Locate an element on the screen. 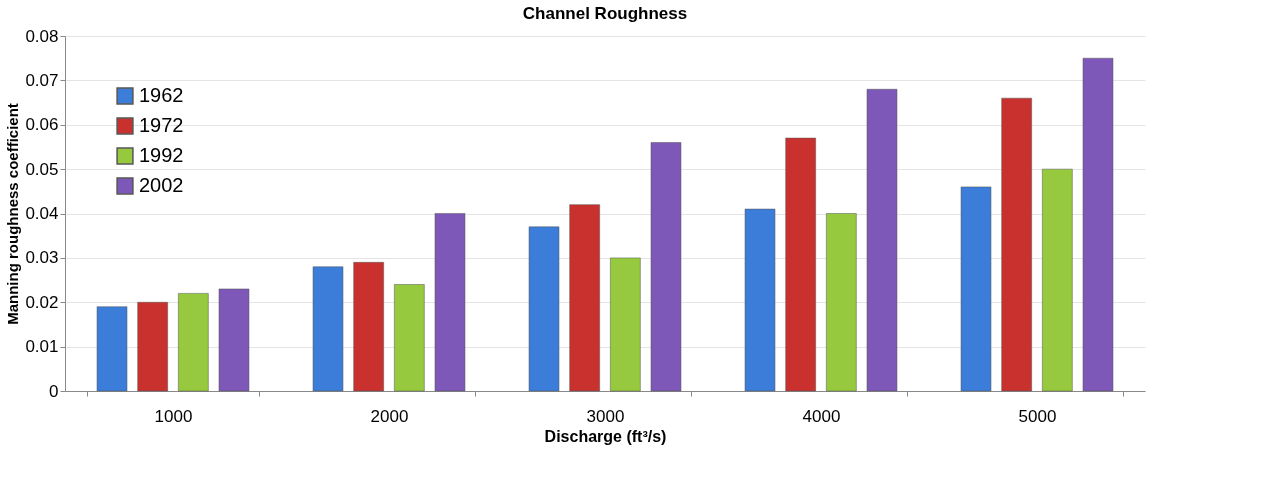 Image resolution: width=1273 pixels, height=483 pixels. chart-title: Channel Roughness is located at coordinates (605, 13).